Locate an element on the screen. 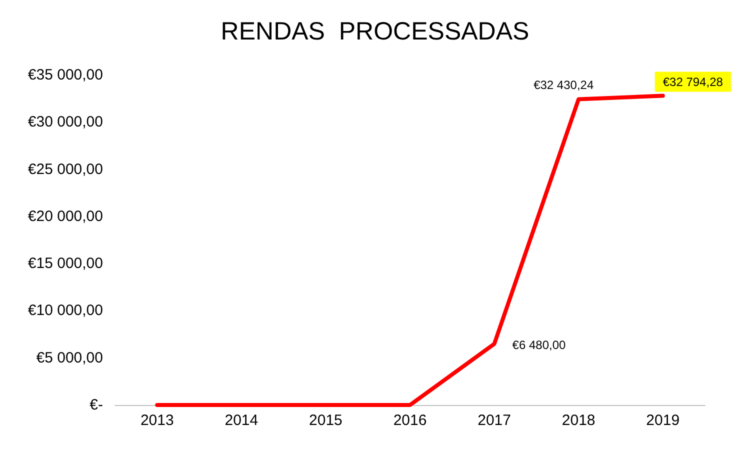  x-tick-label: 2013 is located at coordinates (157, 420).